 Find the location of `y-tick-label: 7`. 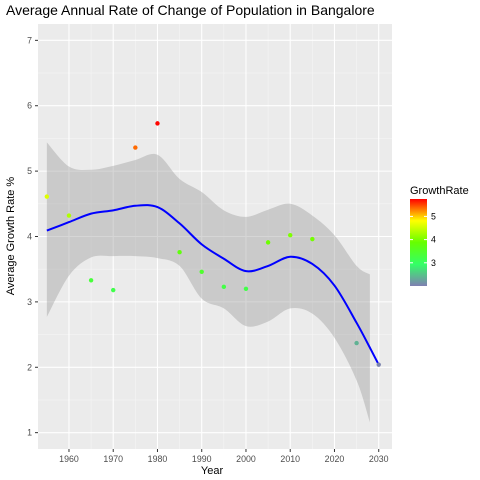

y-tick-label: 7 is located at coordinates (29, 40).